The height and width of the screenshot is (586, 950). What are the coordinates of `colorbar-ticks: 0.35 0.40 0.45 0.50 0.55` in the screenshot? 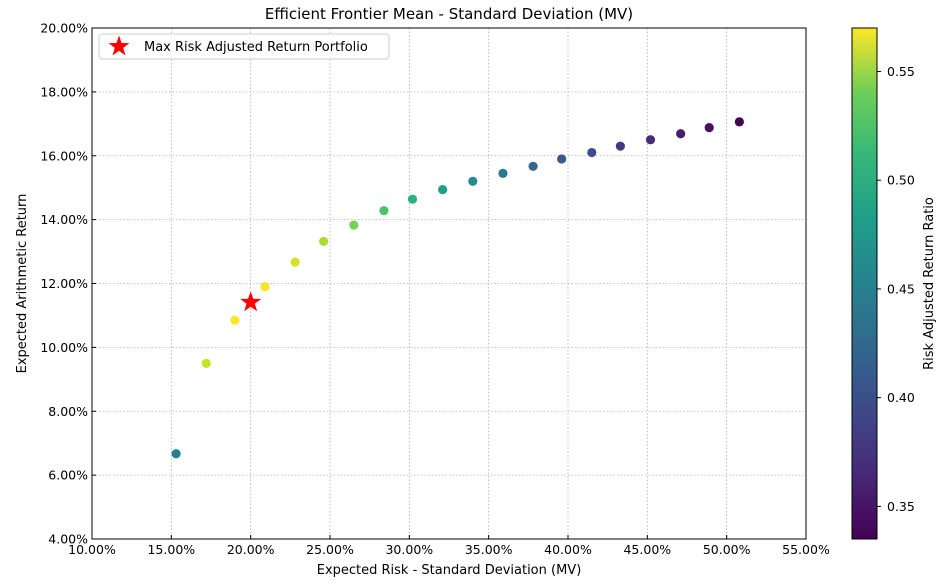 It's located at (896, 289).